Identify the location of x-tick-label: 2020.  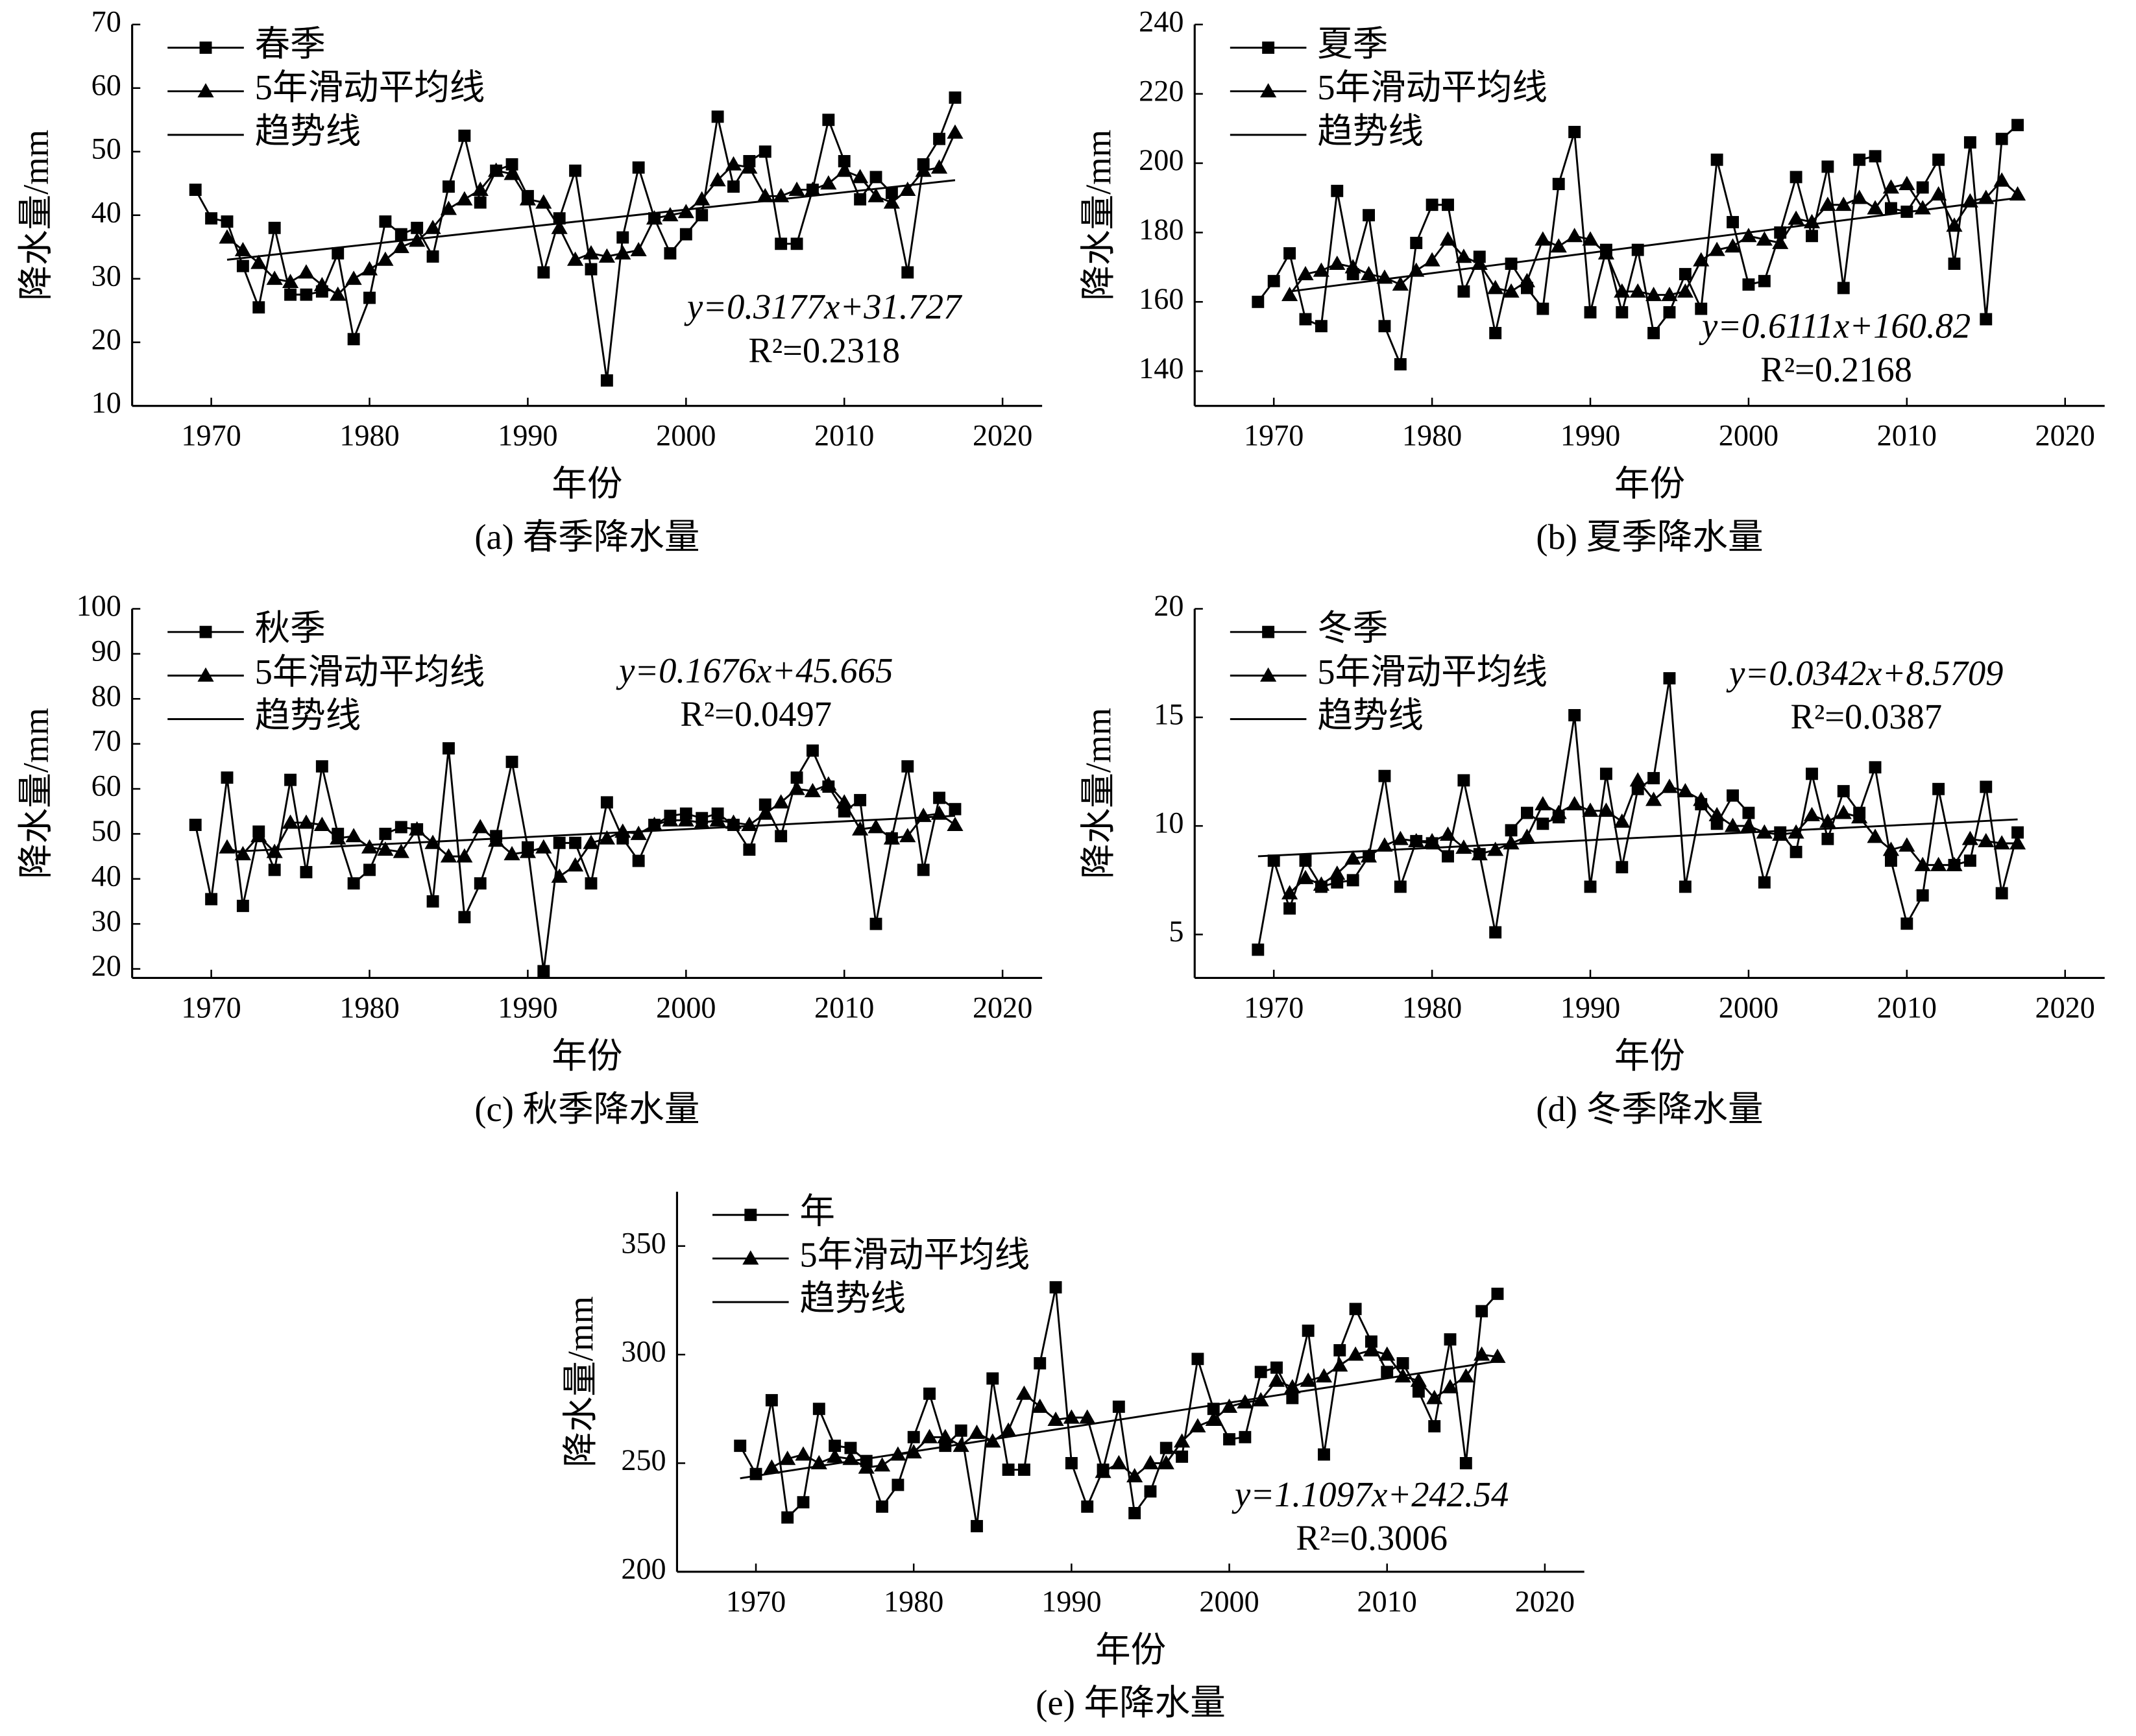
(2065, 1007).